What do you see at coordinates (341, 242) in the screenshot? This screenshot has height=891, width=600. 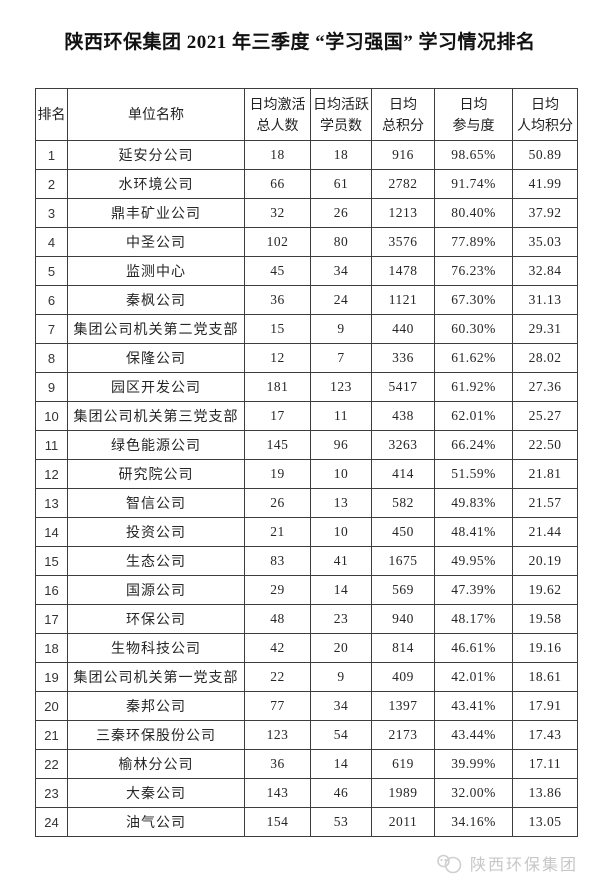 I see `avg-active-learners-cell: 80` at bounding box center [341, 242].